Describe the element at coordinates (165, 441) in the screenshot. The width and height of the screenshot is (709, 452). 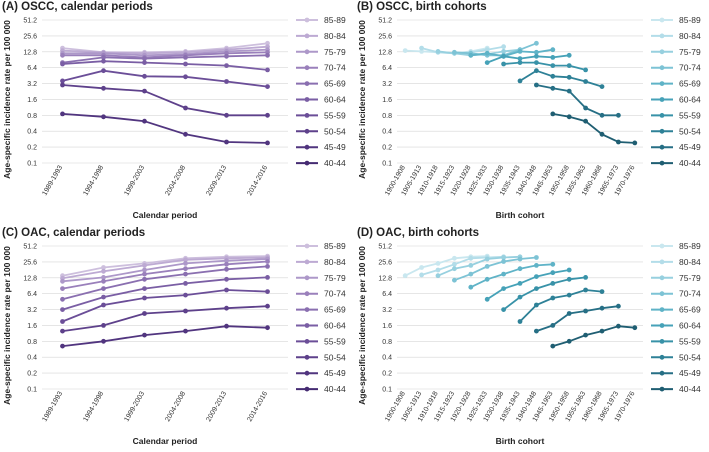
I see `x-axis-label: Calendar period` at that location.